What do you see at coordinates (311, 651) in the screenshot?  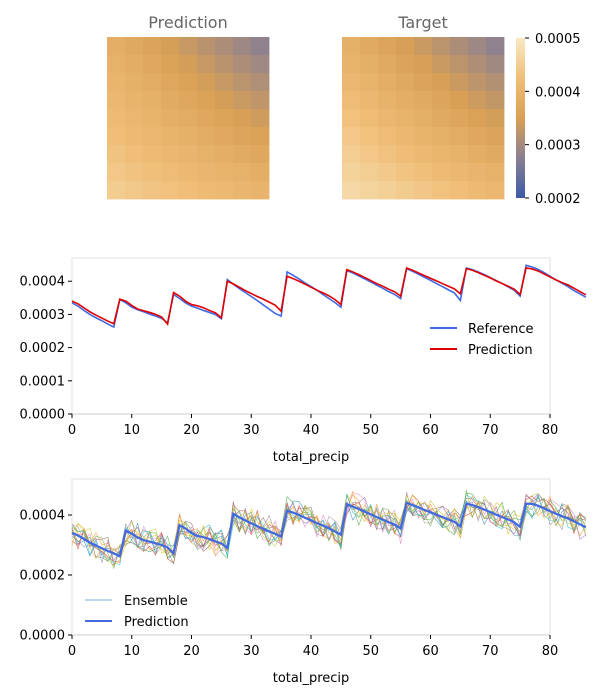 I see `x-tick-label: 40` at bounding box center [311, 651].